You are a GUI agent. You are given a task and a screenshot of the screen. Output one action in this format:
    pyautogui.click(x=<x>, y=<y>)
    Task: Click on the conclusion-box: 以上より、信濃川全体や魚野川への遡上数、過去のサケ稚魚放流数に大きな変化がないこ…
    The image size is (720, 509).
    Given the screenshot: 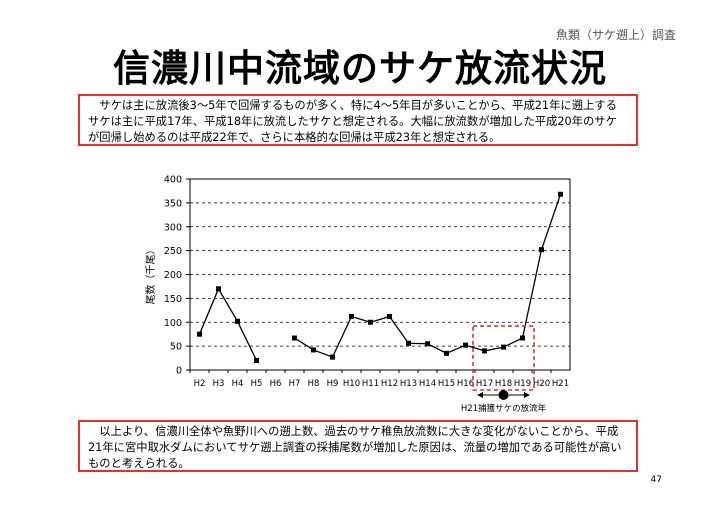 What is the action you would take?
    pyautogui.click(x=358, y=446)
    